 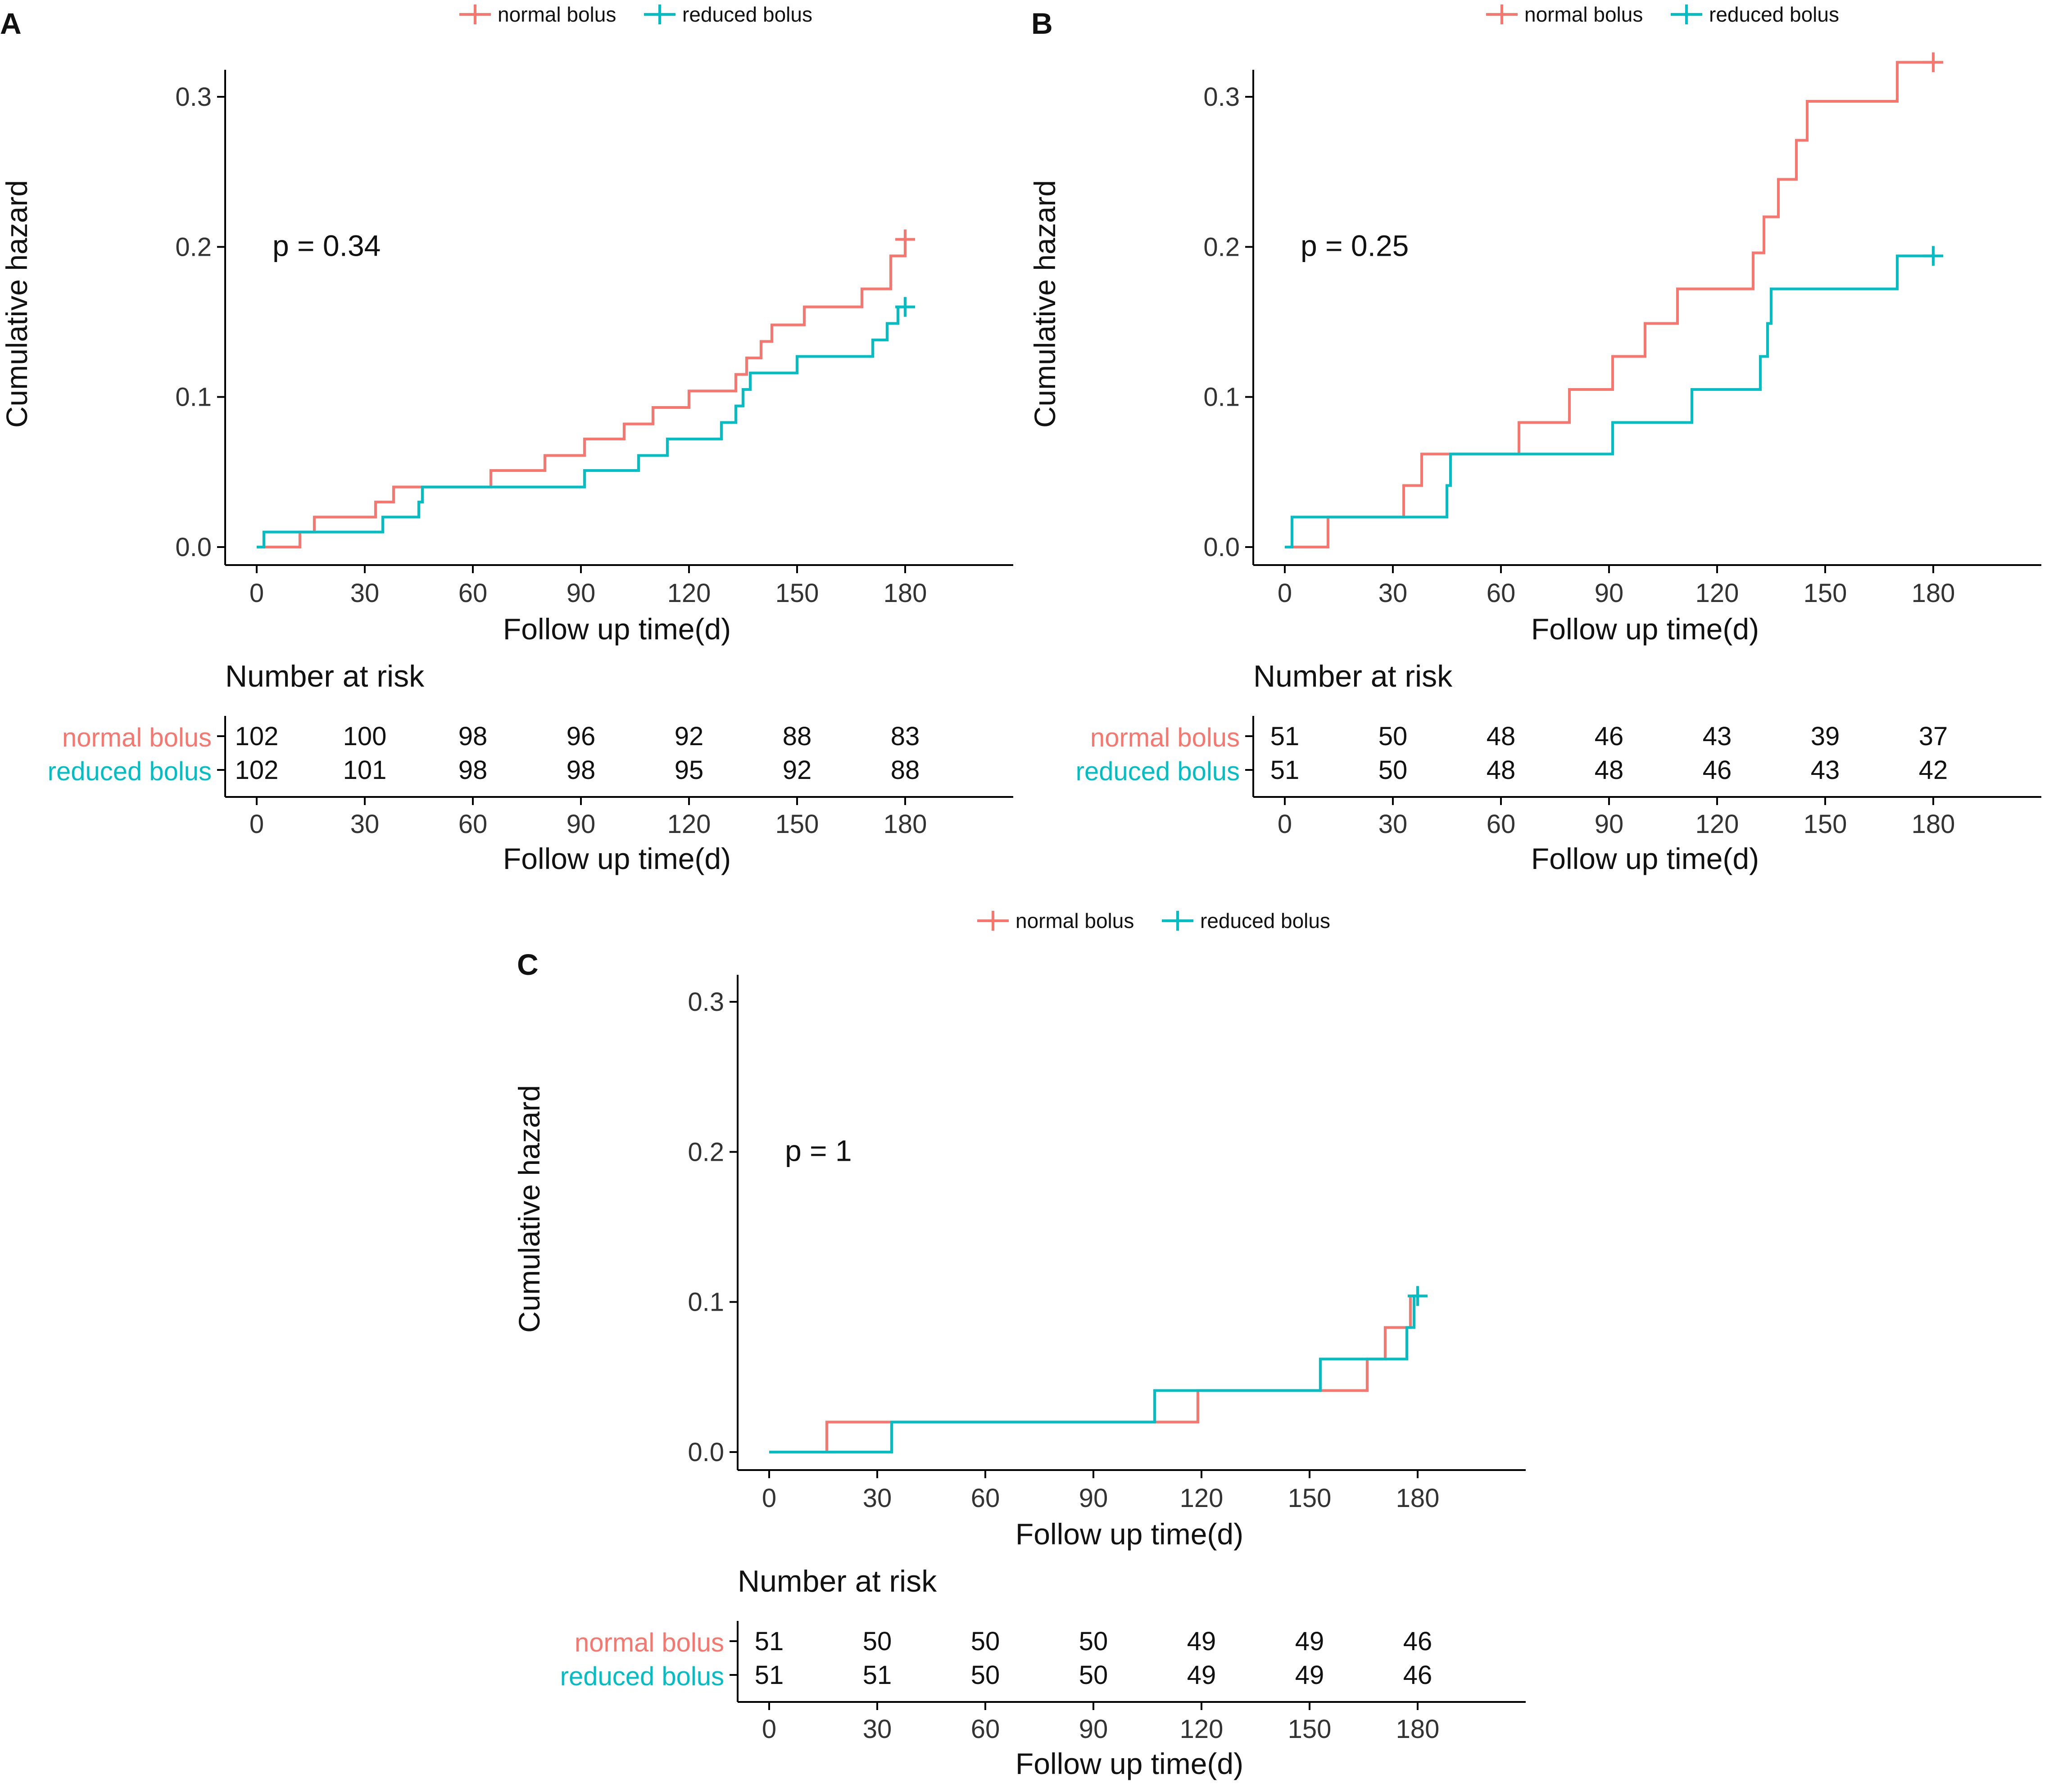 What do you see at coordinates (11, 23) in the screenshot?
I see `panel-label: A` at bounding box center [11, 23].